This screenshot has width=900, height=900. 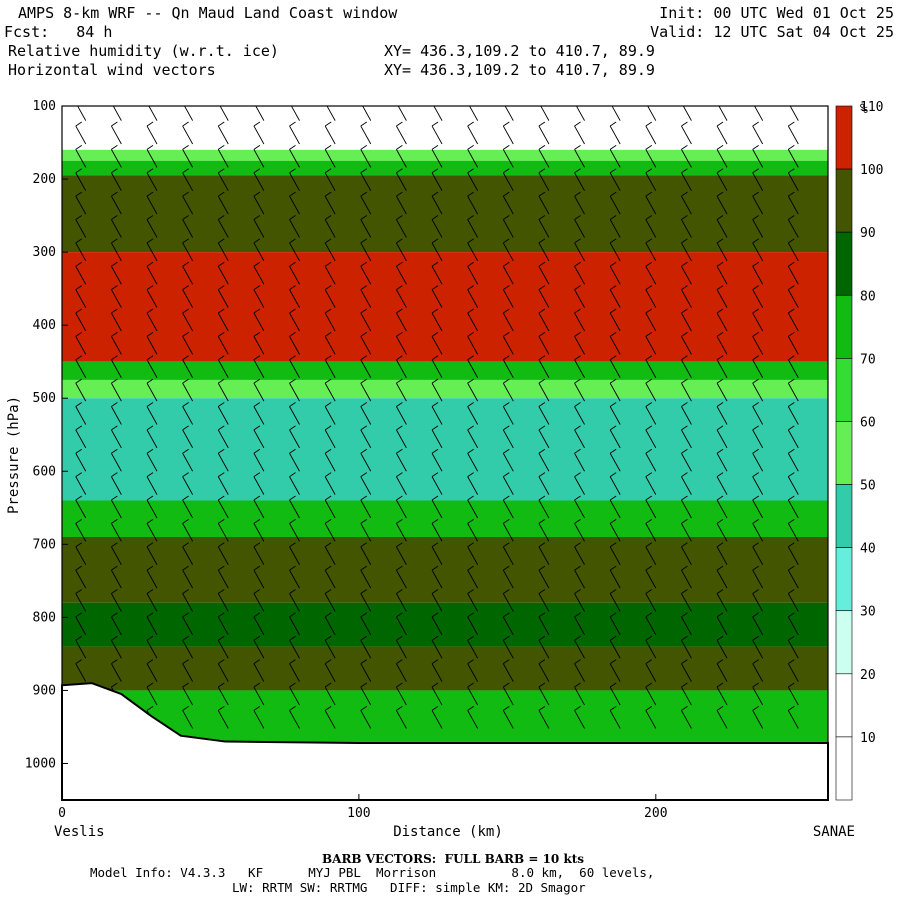 What do you see at coordinates (44, 617) in the screenshot?
I see `y-tick-label-800: 800` at bounding box center [44, 617].